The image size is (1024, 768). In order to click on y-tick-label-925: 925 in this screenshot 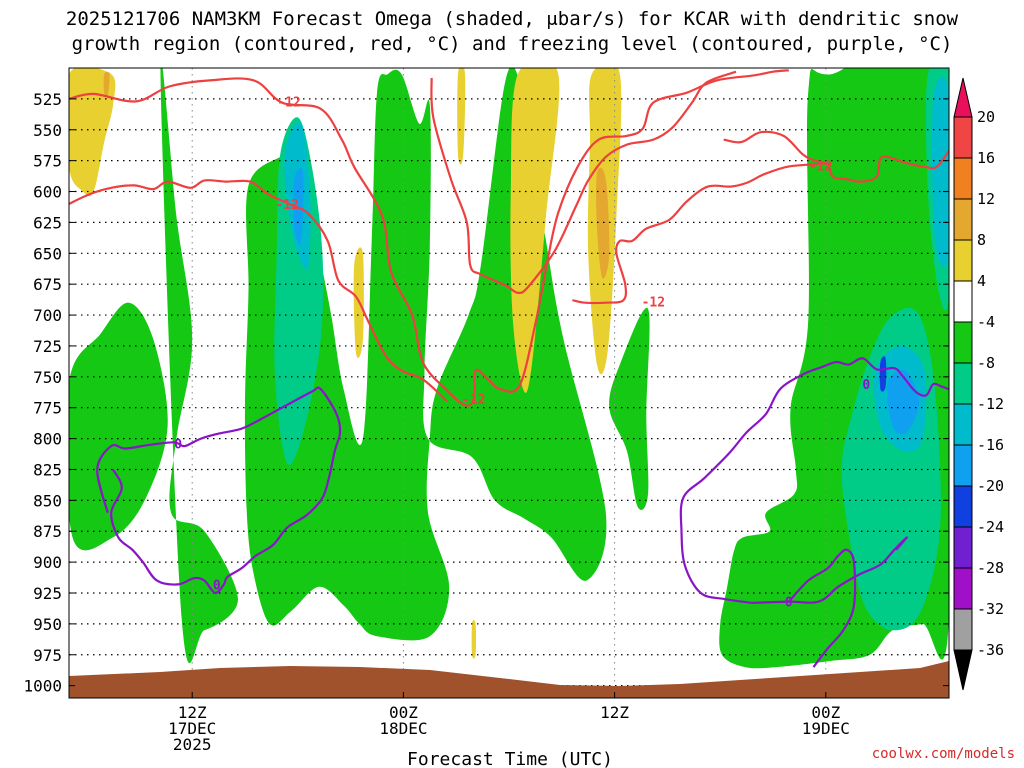, I will do `click(47, 593)`.